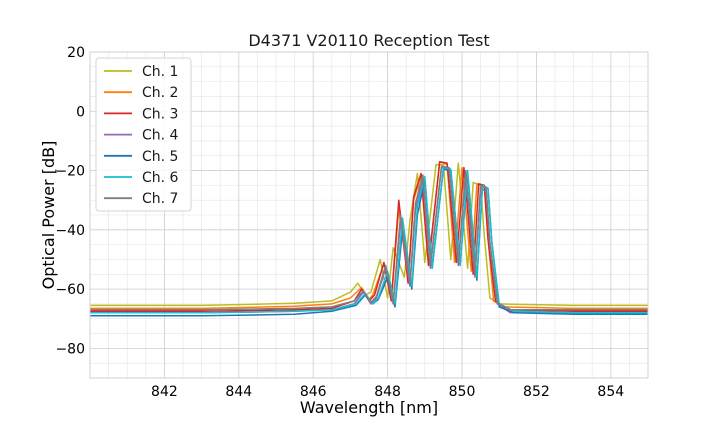 Image resolution: width=720 pixels, height=432 pixels. What do you see at coordinates (70, 231) in the screenshot?
I see `y-tick-label: −40` at bounding box center [70, 231].